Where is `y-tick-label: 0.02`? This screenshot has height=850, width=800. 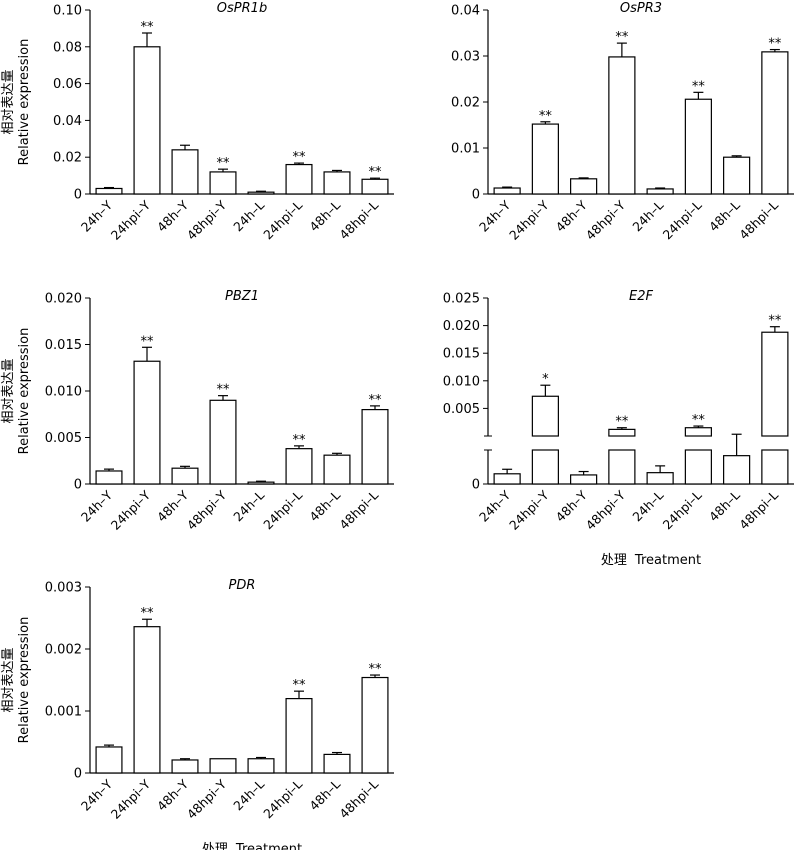
y-tick-label: 0.02 is located at coordinates (67, 158).